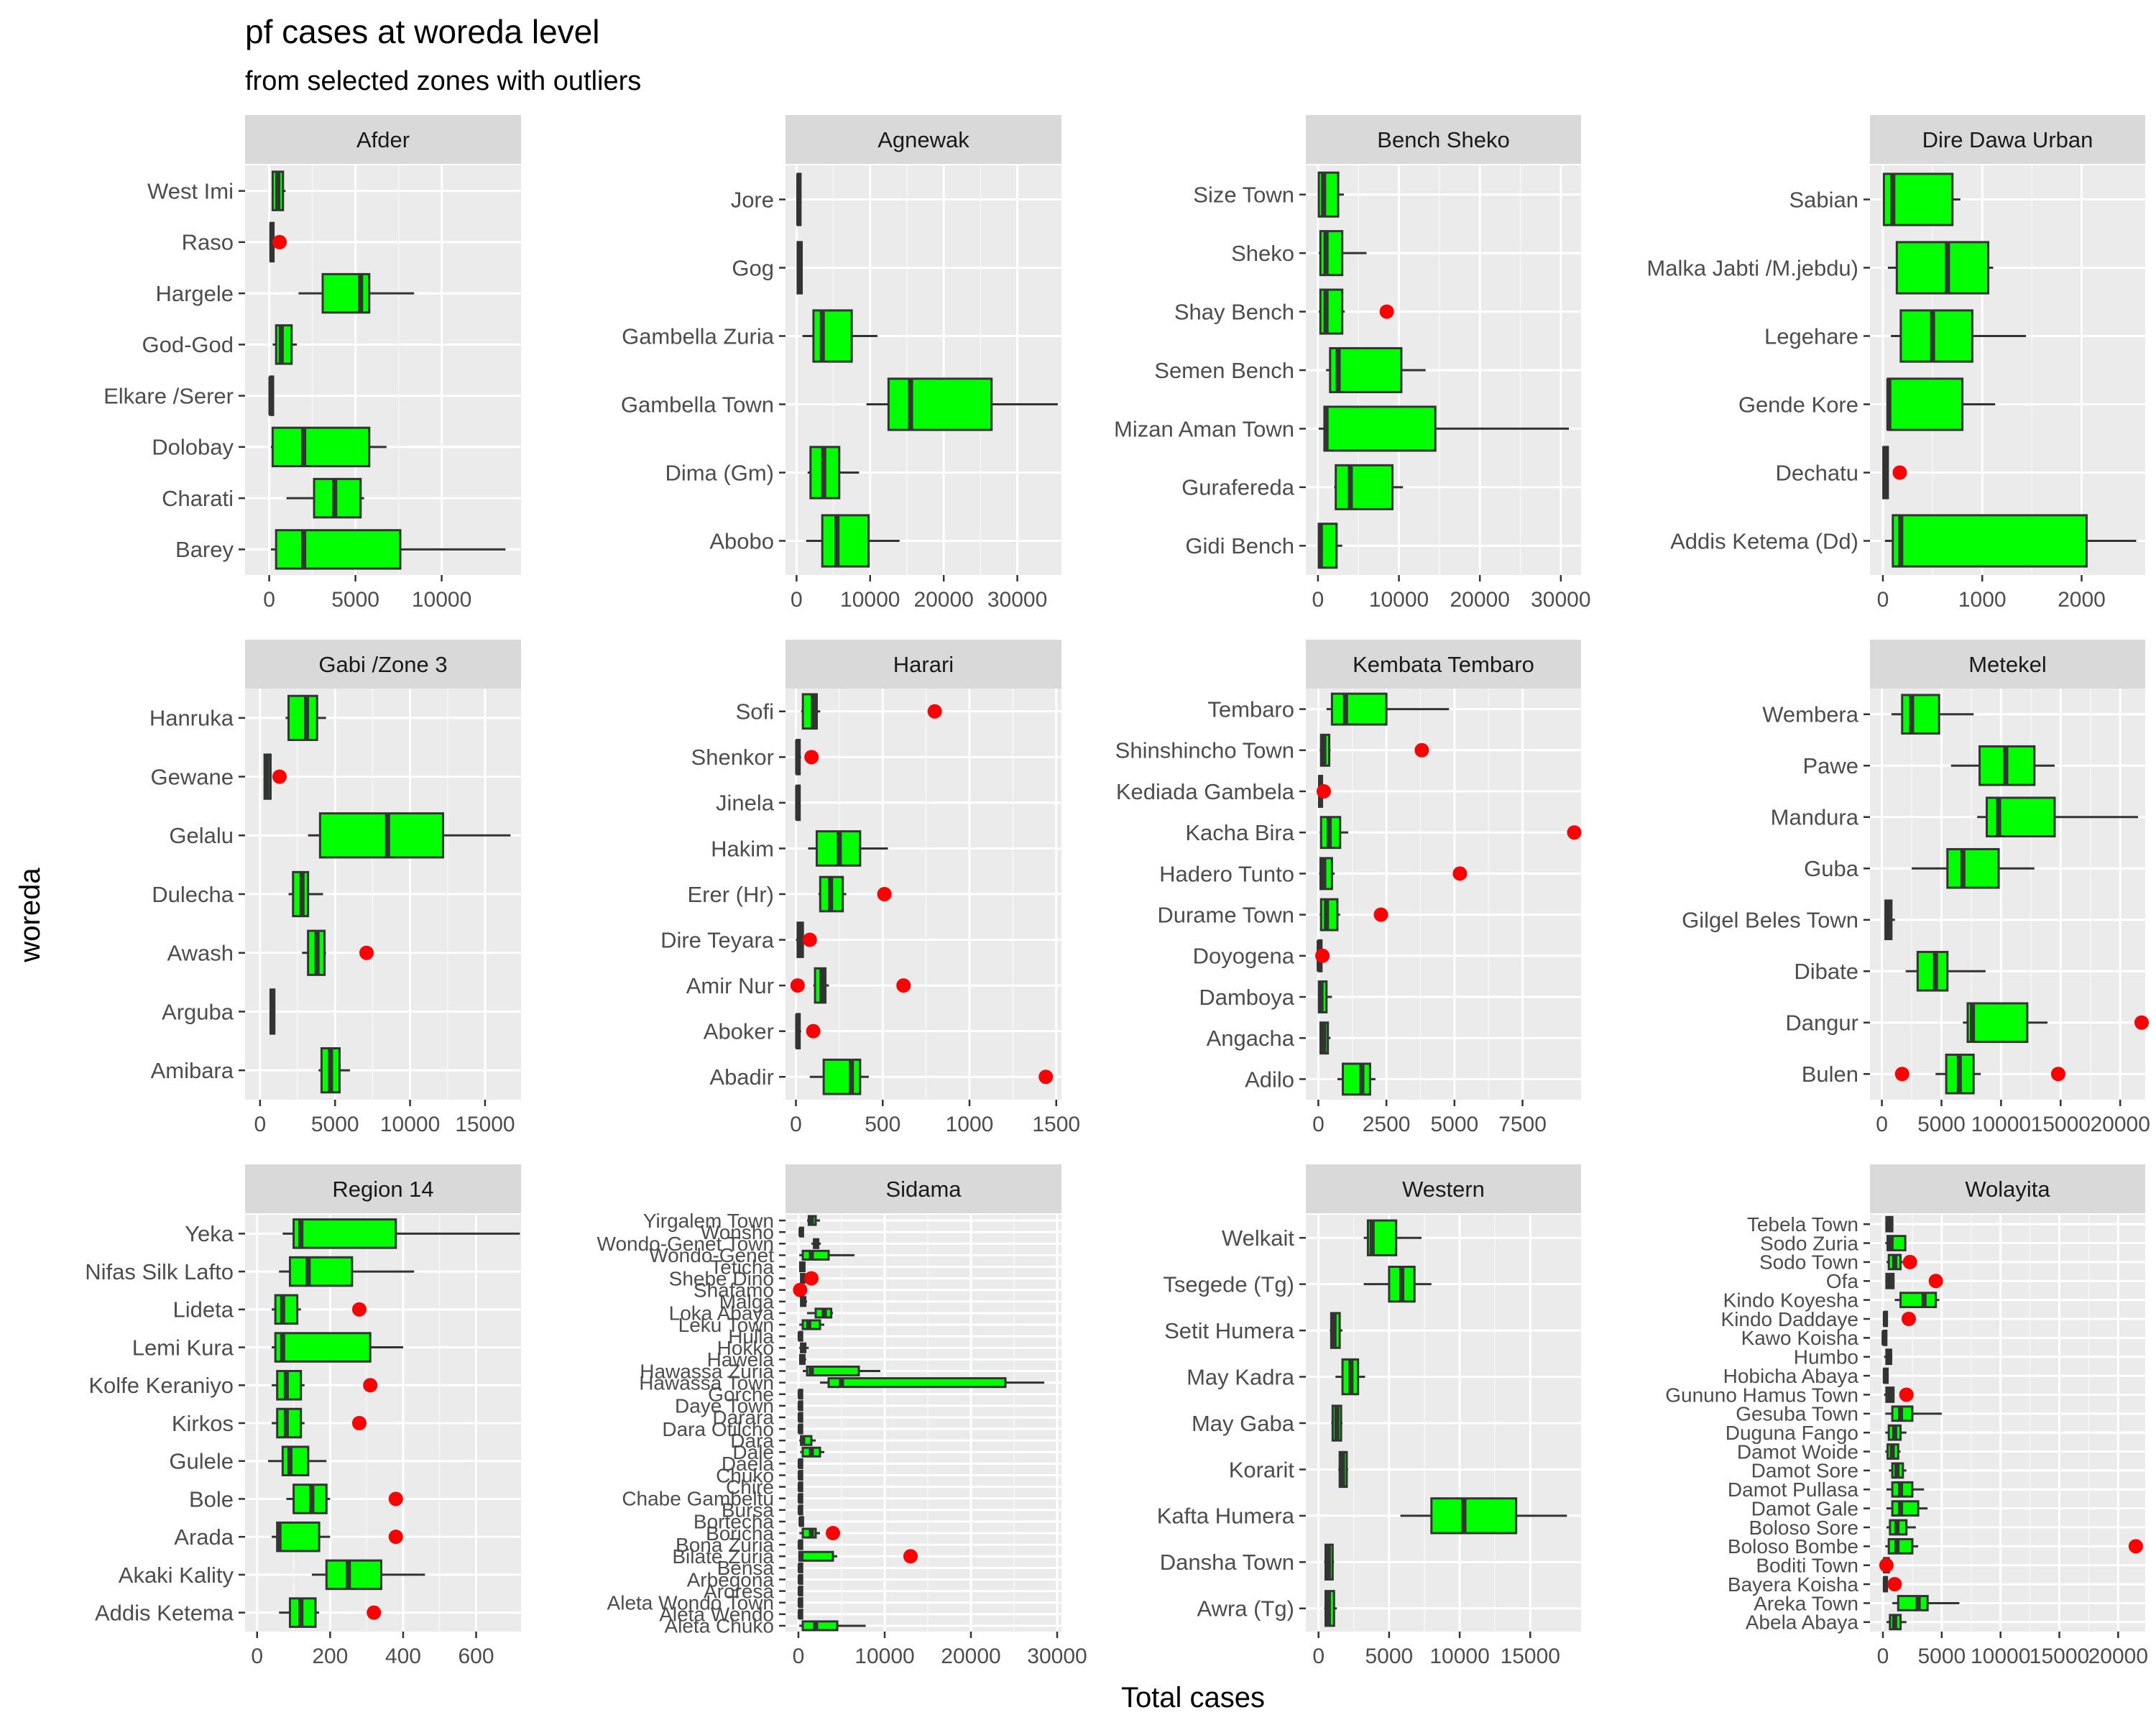 Image resolution: width=2156 pixels, height=1725 pixels. Describe the element at coordinates (733, 757) in the screenshot. I see `y-tick-label: Shenkor` at that location.